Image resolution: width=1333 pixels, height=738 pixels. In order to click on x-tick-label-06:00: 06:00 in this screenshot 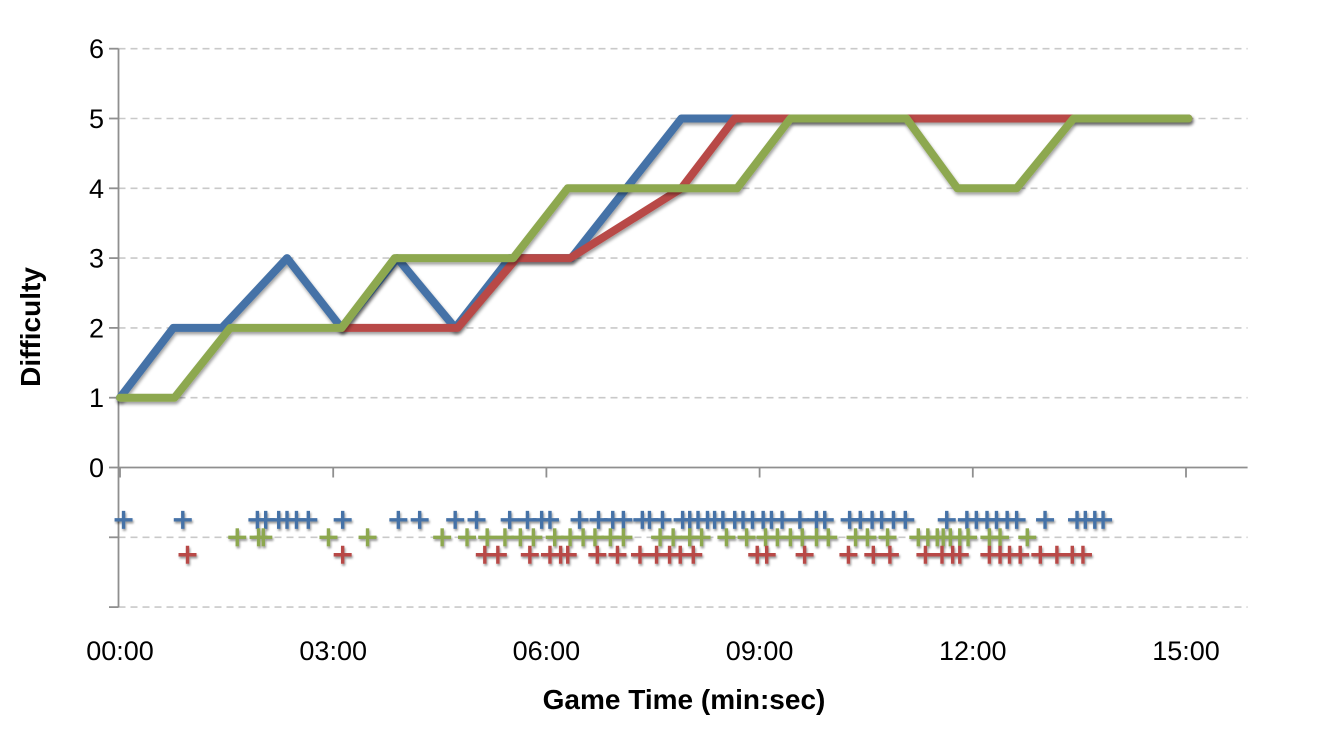, I will do `click(547, 651)`.